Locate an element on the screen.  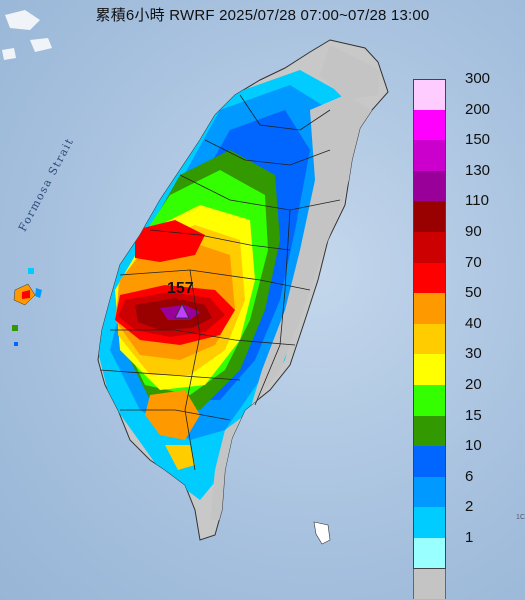
legend-label: 20 is located at coordinates (473, 384).